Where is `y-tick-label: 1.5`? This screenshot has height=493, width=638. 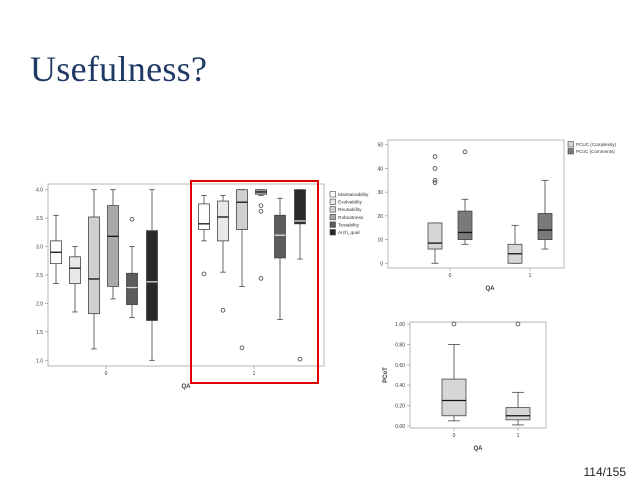
y-tick-label: 1.5 is located at coordinates (39, 333).